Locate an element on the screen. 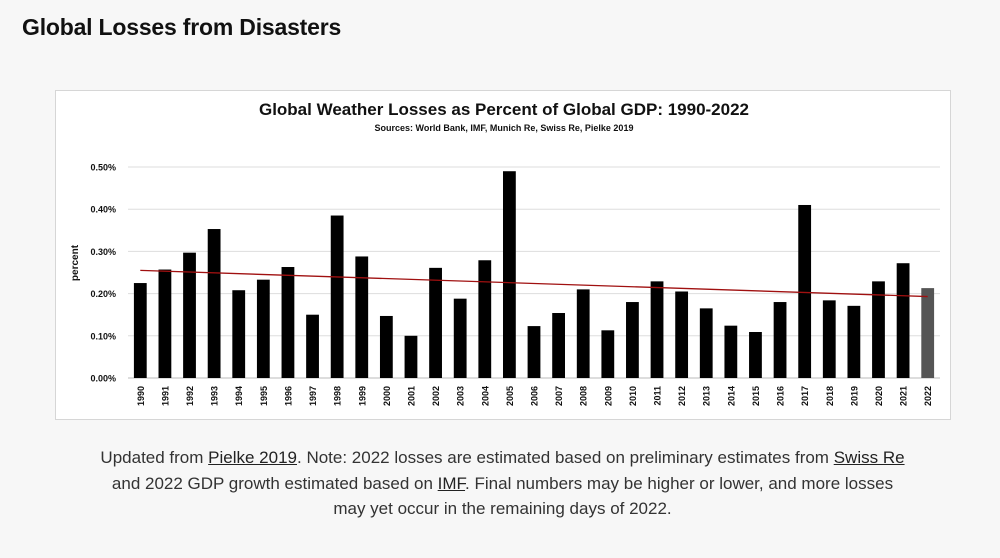 This screenshot has width=1000, height=558. bar-2020 is located at coordinates (878, 329).